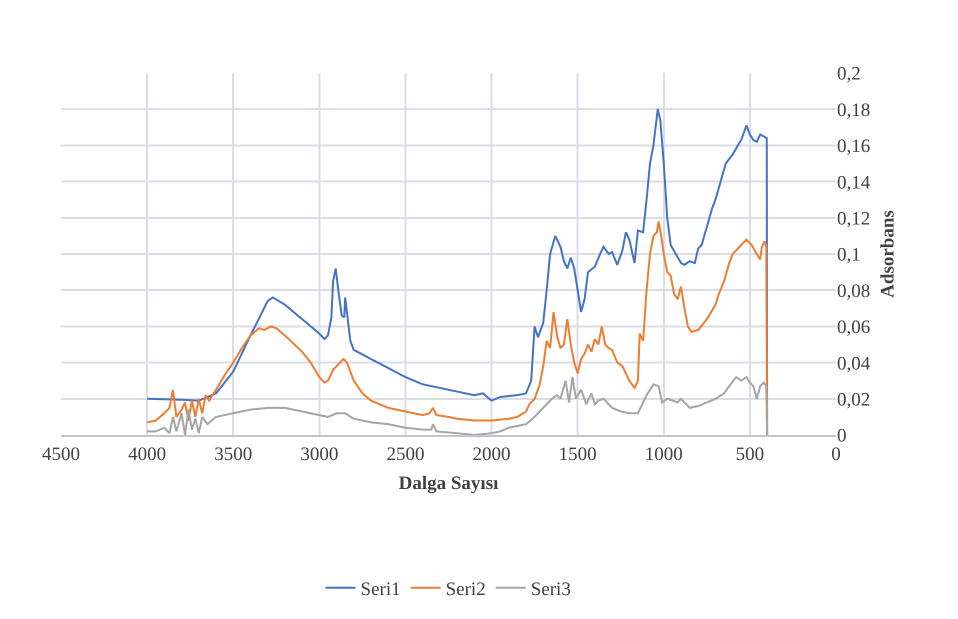  I want to click on x-tick-label: 4000, so click(147, 454).